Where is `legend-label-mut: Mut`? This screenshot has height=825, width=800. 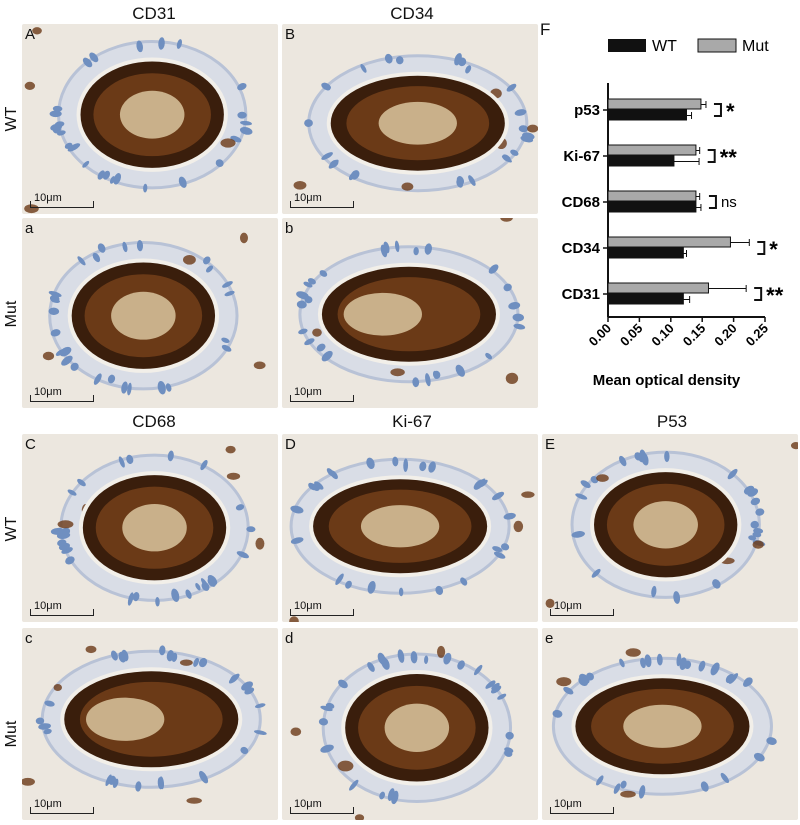 legend-label-mut: Mut is located at coordinates (755, 46).